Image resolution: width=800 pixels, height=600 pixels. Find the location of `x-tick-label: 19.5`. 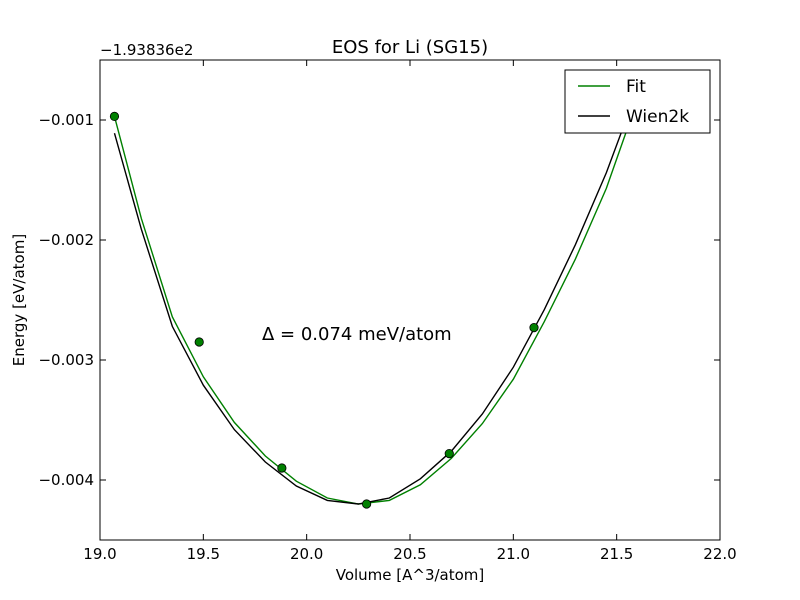

x-tick-label: 19.5 is located at coordinates (203, 554).